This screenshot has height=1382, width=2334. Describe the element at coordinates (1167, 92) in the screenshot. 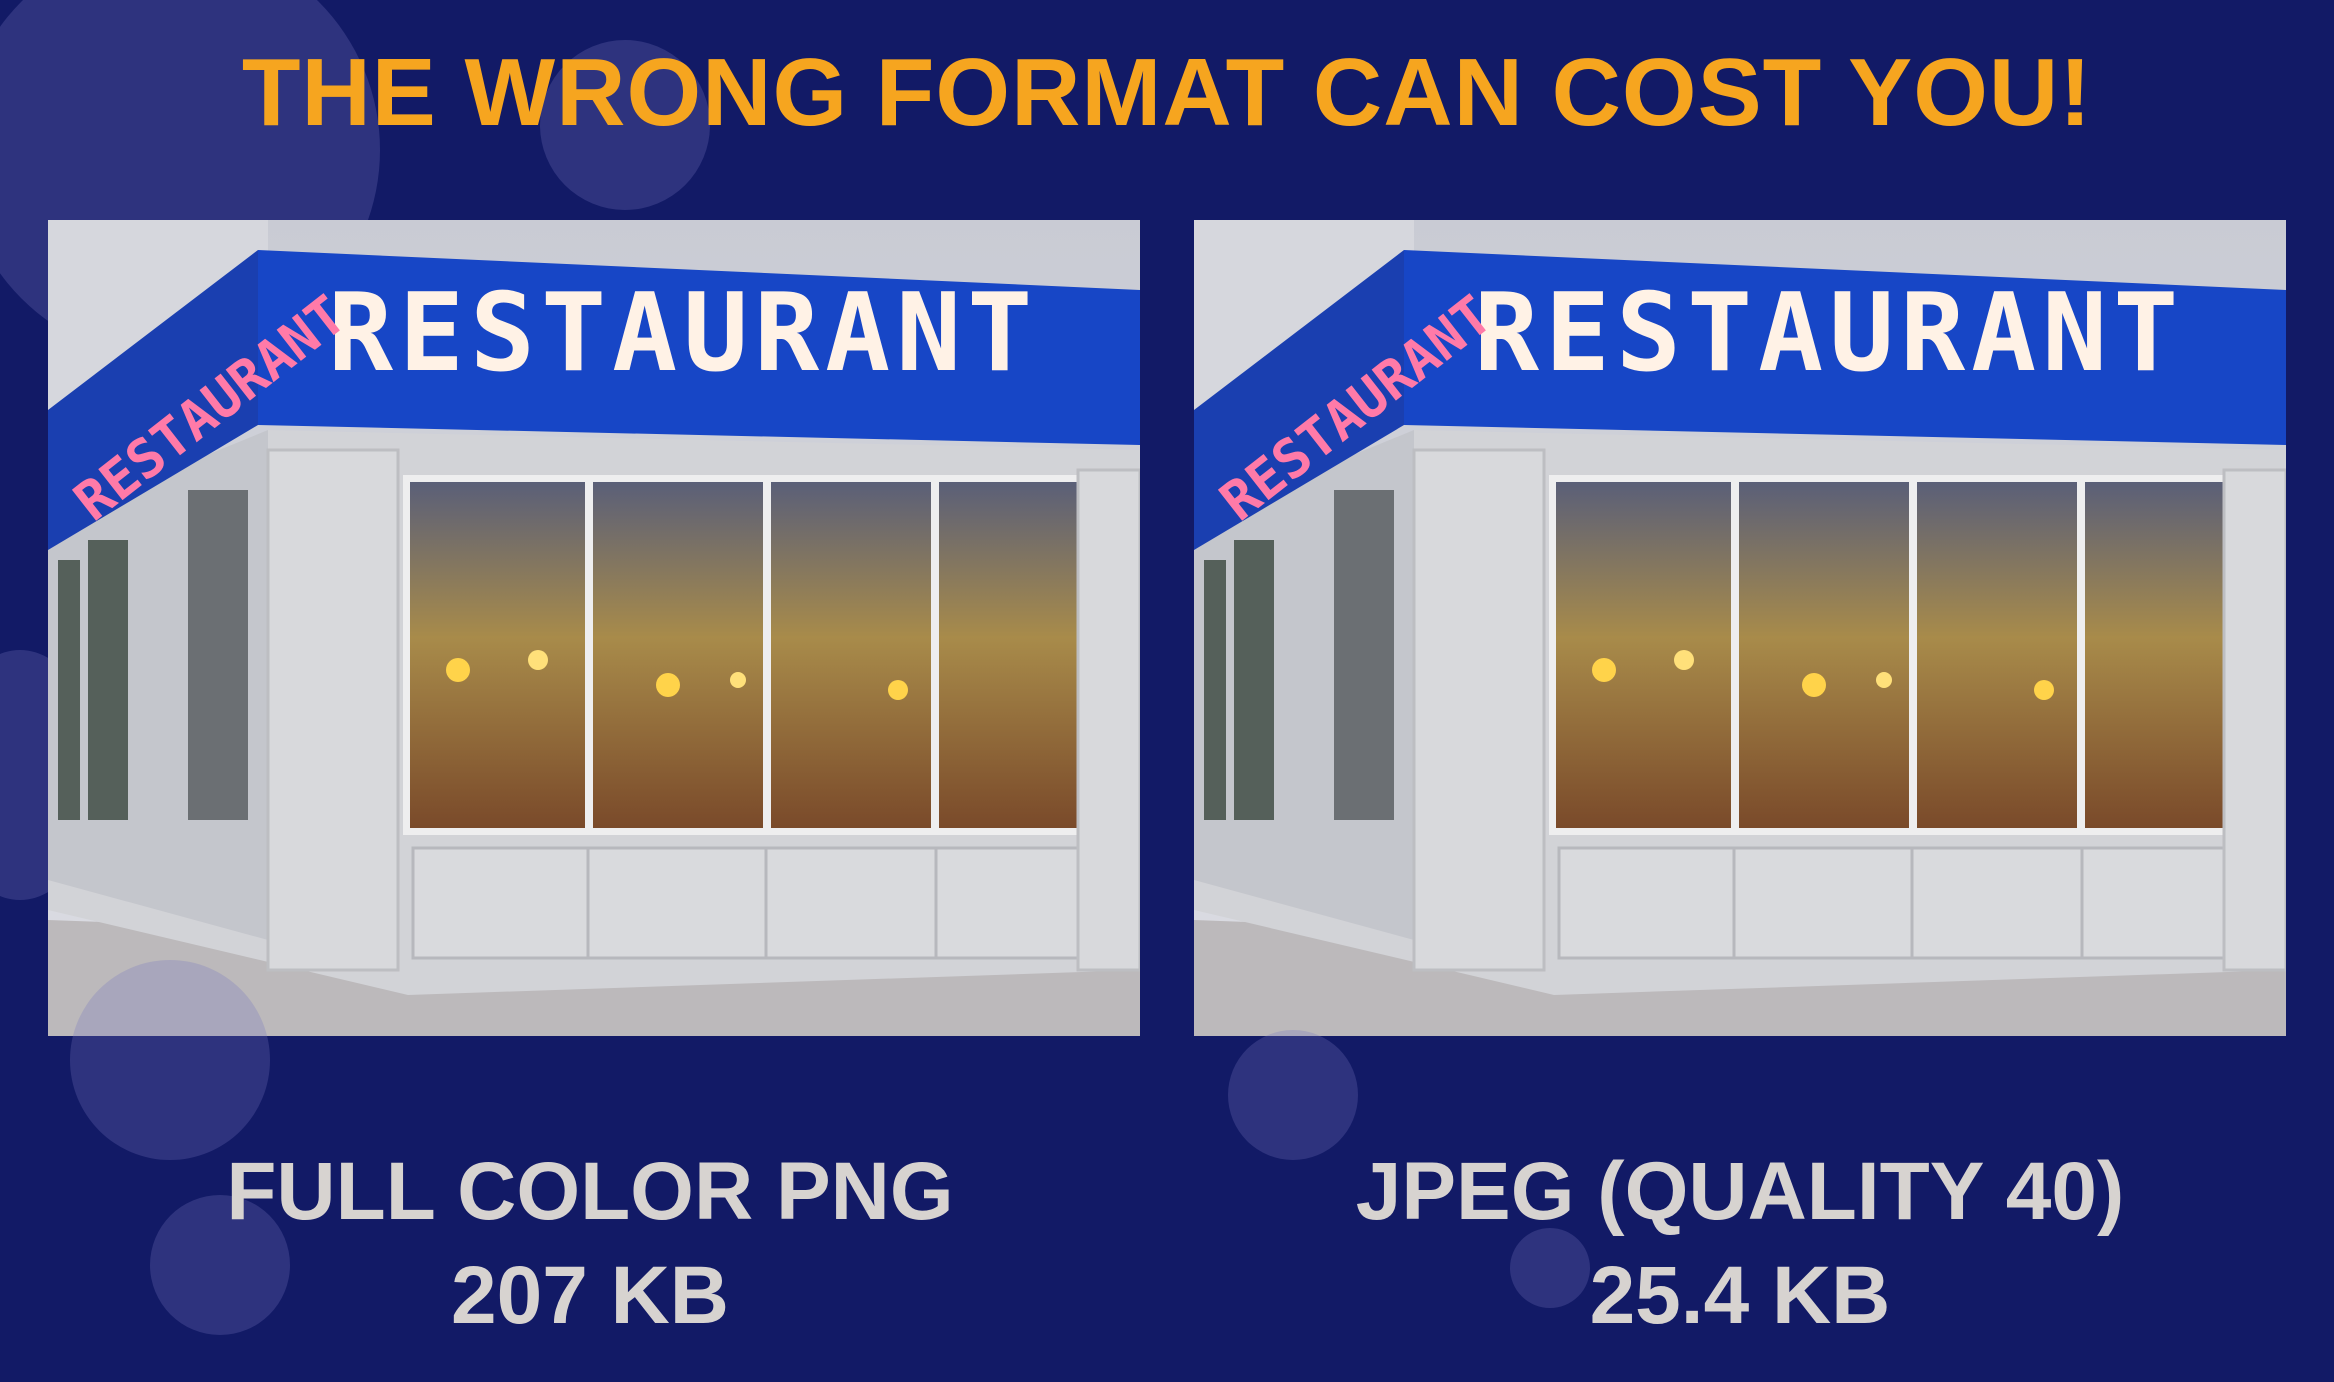

I see `page-title: THE WRONG FORMAT CAN COST YOU!` at that location.